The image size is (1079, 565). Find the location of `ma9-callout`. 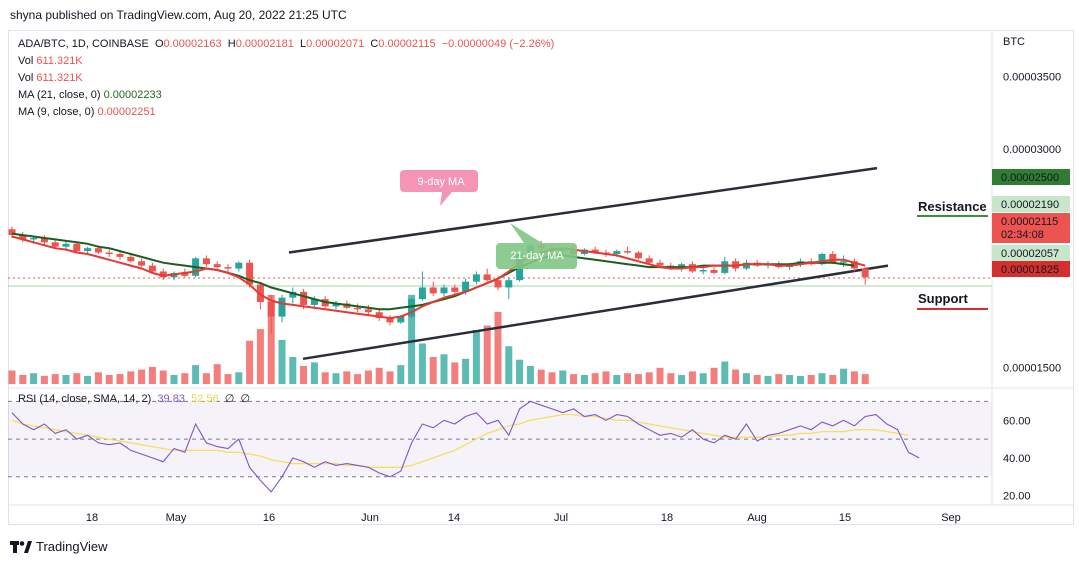

ma9-callout is located at coordinates (439, 188).